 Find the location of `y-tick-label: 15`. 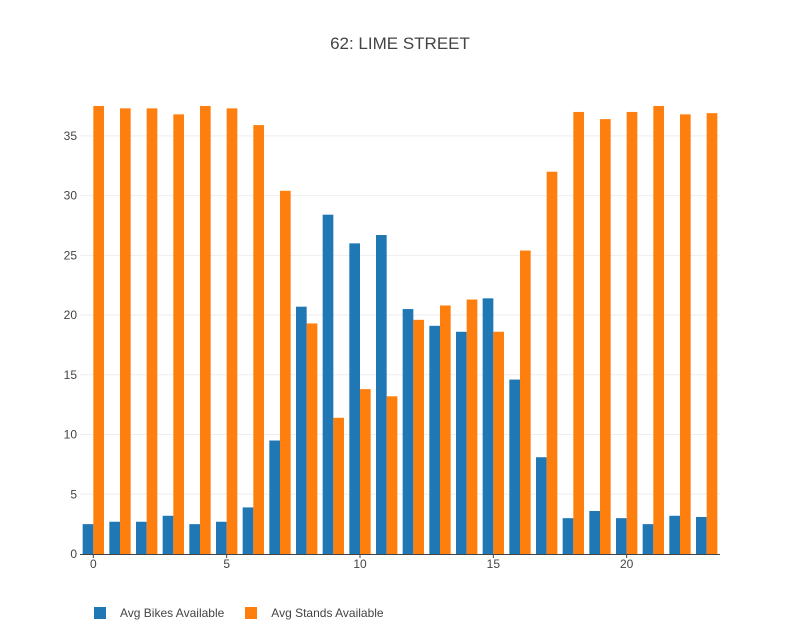

y-tick-label: 15 is located at coordinates (71, 375).